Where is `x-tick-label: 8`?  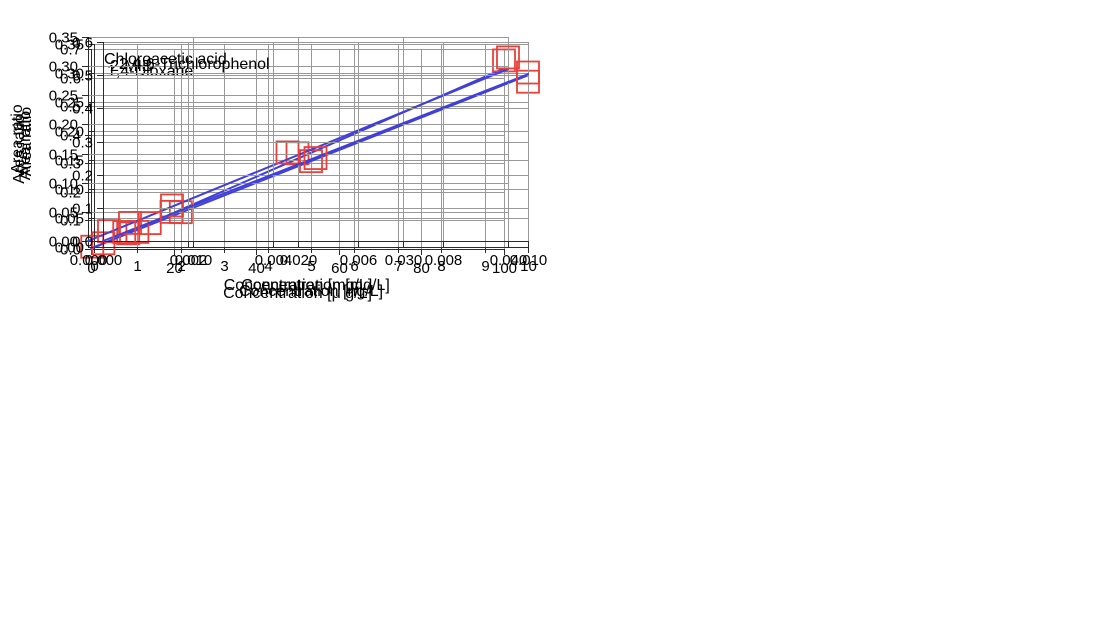 x-tick-label: 8 is located at coordinates (441, 266).